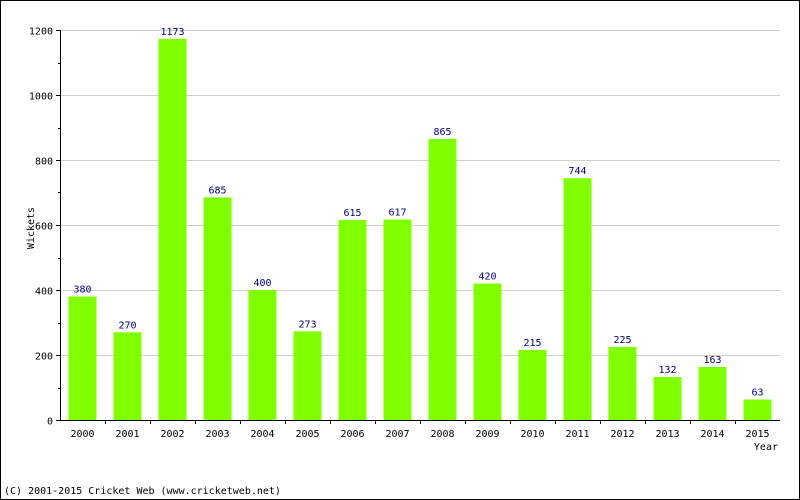  I want to click on data-label: 270, so click(127, 325).